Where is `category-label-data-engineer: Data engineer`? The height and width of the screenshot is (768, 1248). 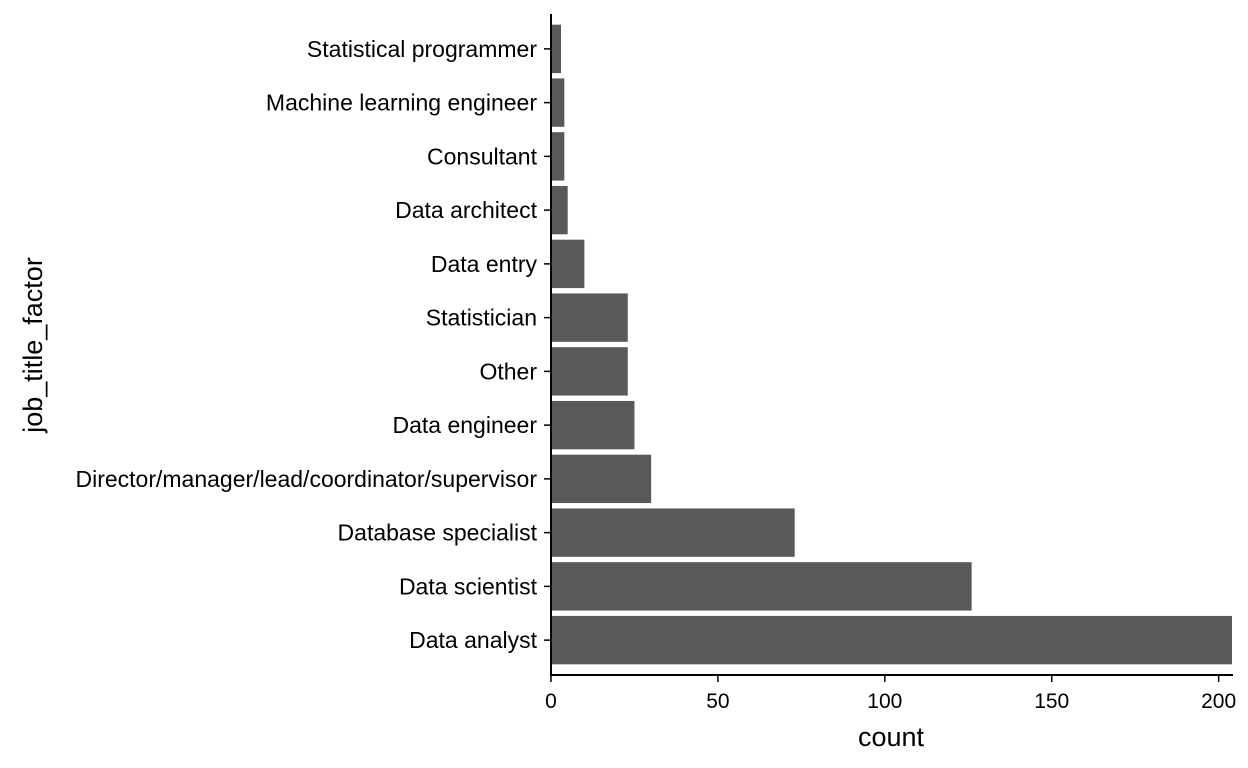 category-label-data-engineer: Data engineer is located at coordinates (465, 425).